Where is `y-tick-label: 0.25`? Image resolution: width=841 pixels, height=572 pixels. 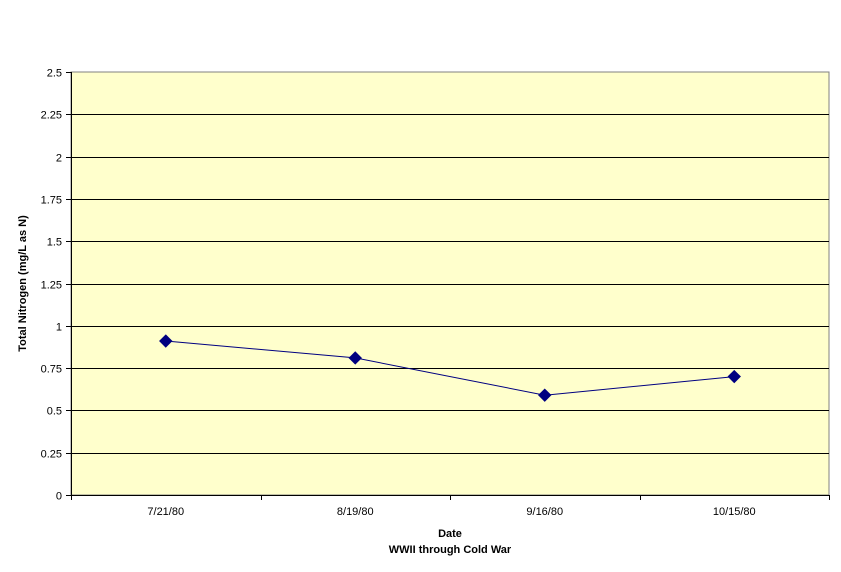
y-tick-label: 0.25 is located at coordinates (51, 455).